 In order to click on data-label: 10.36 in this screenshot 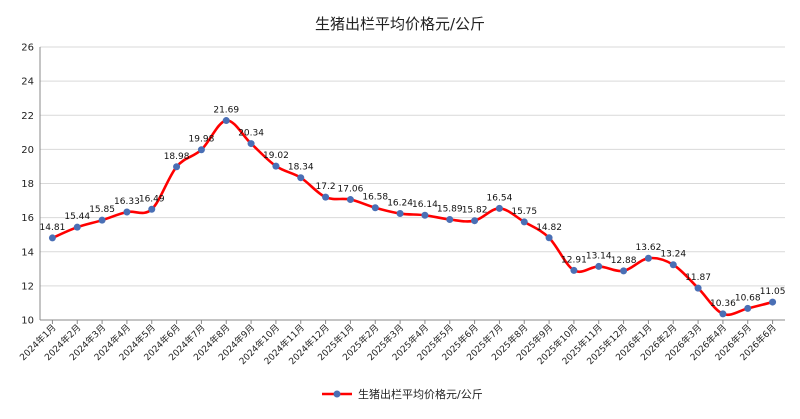, I will do `click(723, 304)`.